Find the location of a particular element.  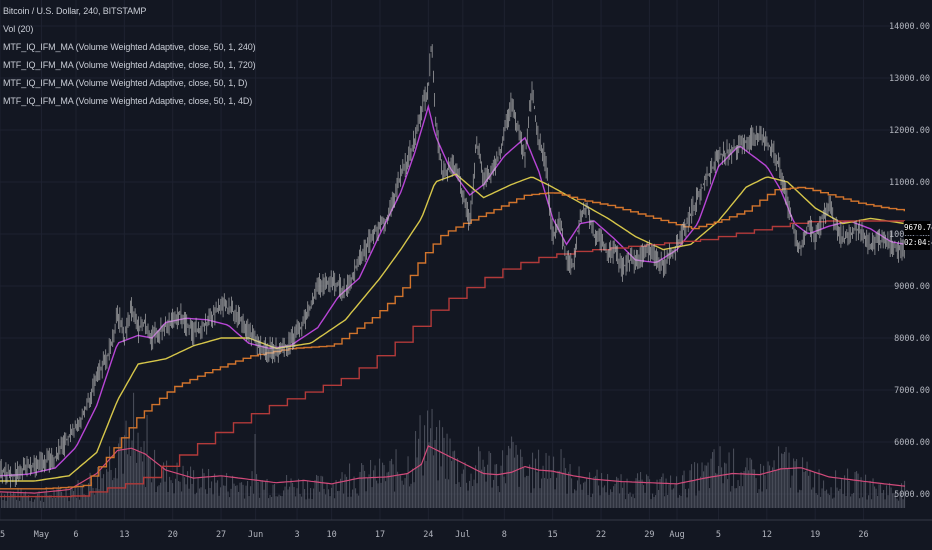

symbol-title: Bitcoin / U.S. Dollar, 240, BITSTAMP is located at coordinates (75, 11).